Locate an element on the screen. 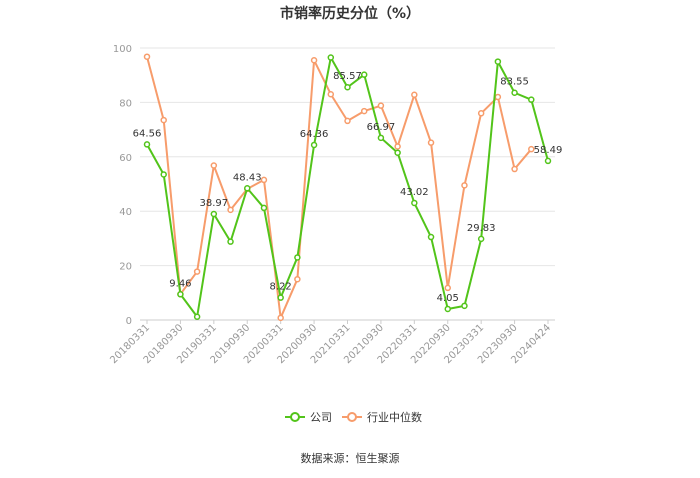 The height and width of the screenshot is (478, 700). data-label: 9.46 is located at coordinates (180, 283).